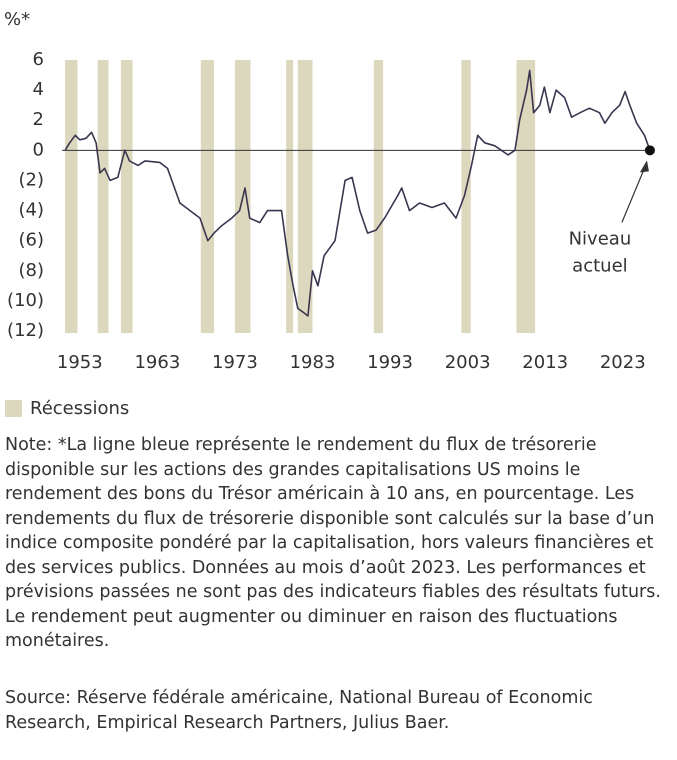  Describe the element at coordinates (38, 119) in the screenshot. I see `y-tick-label: 2` at that location.